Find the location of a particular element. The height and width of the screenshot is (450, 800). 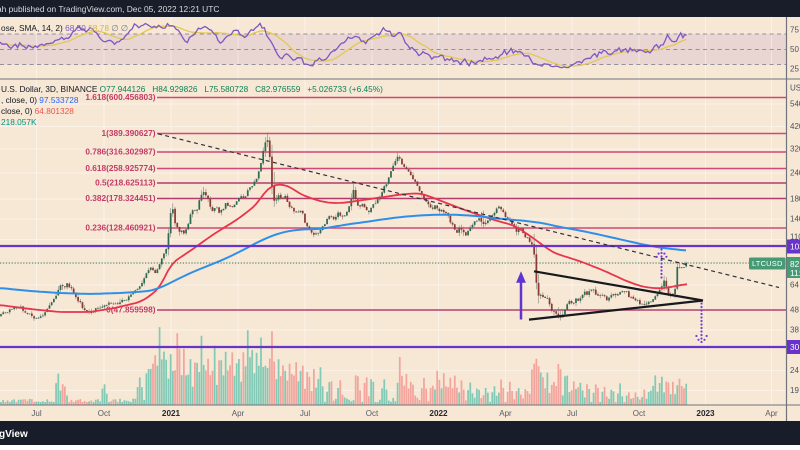

svg-text: 48 is located at coordinates (794, 310).